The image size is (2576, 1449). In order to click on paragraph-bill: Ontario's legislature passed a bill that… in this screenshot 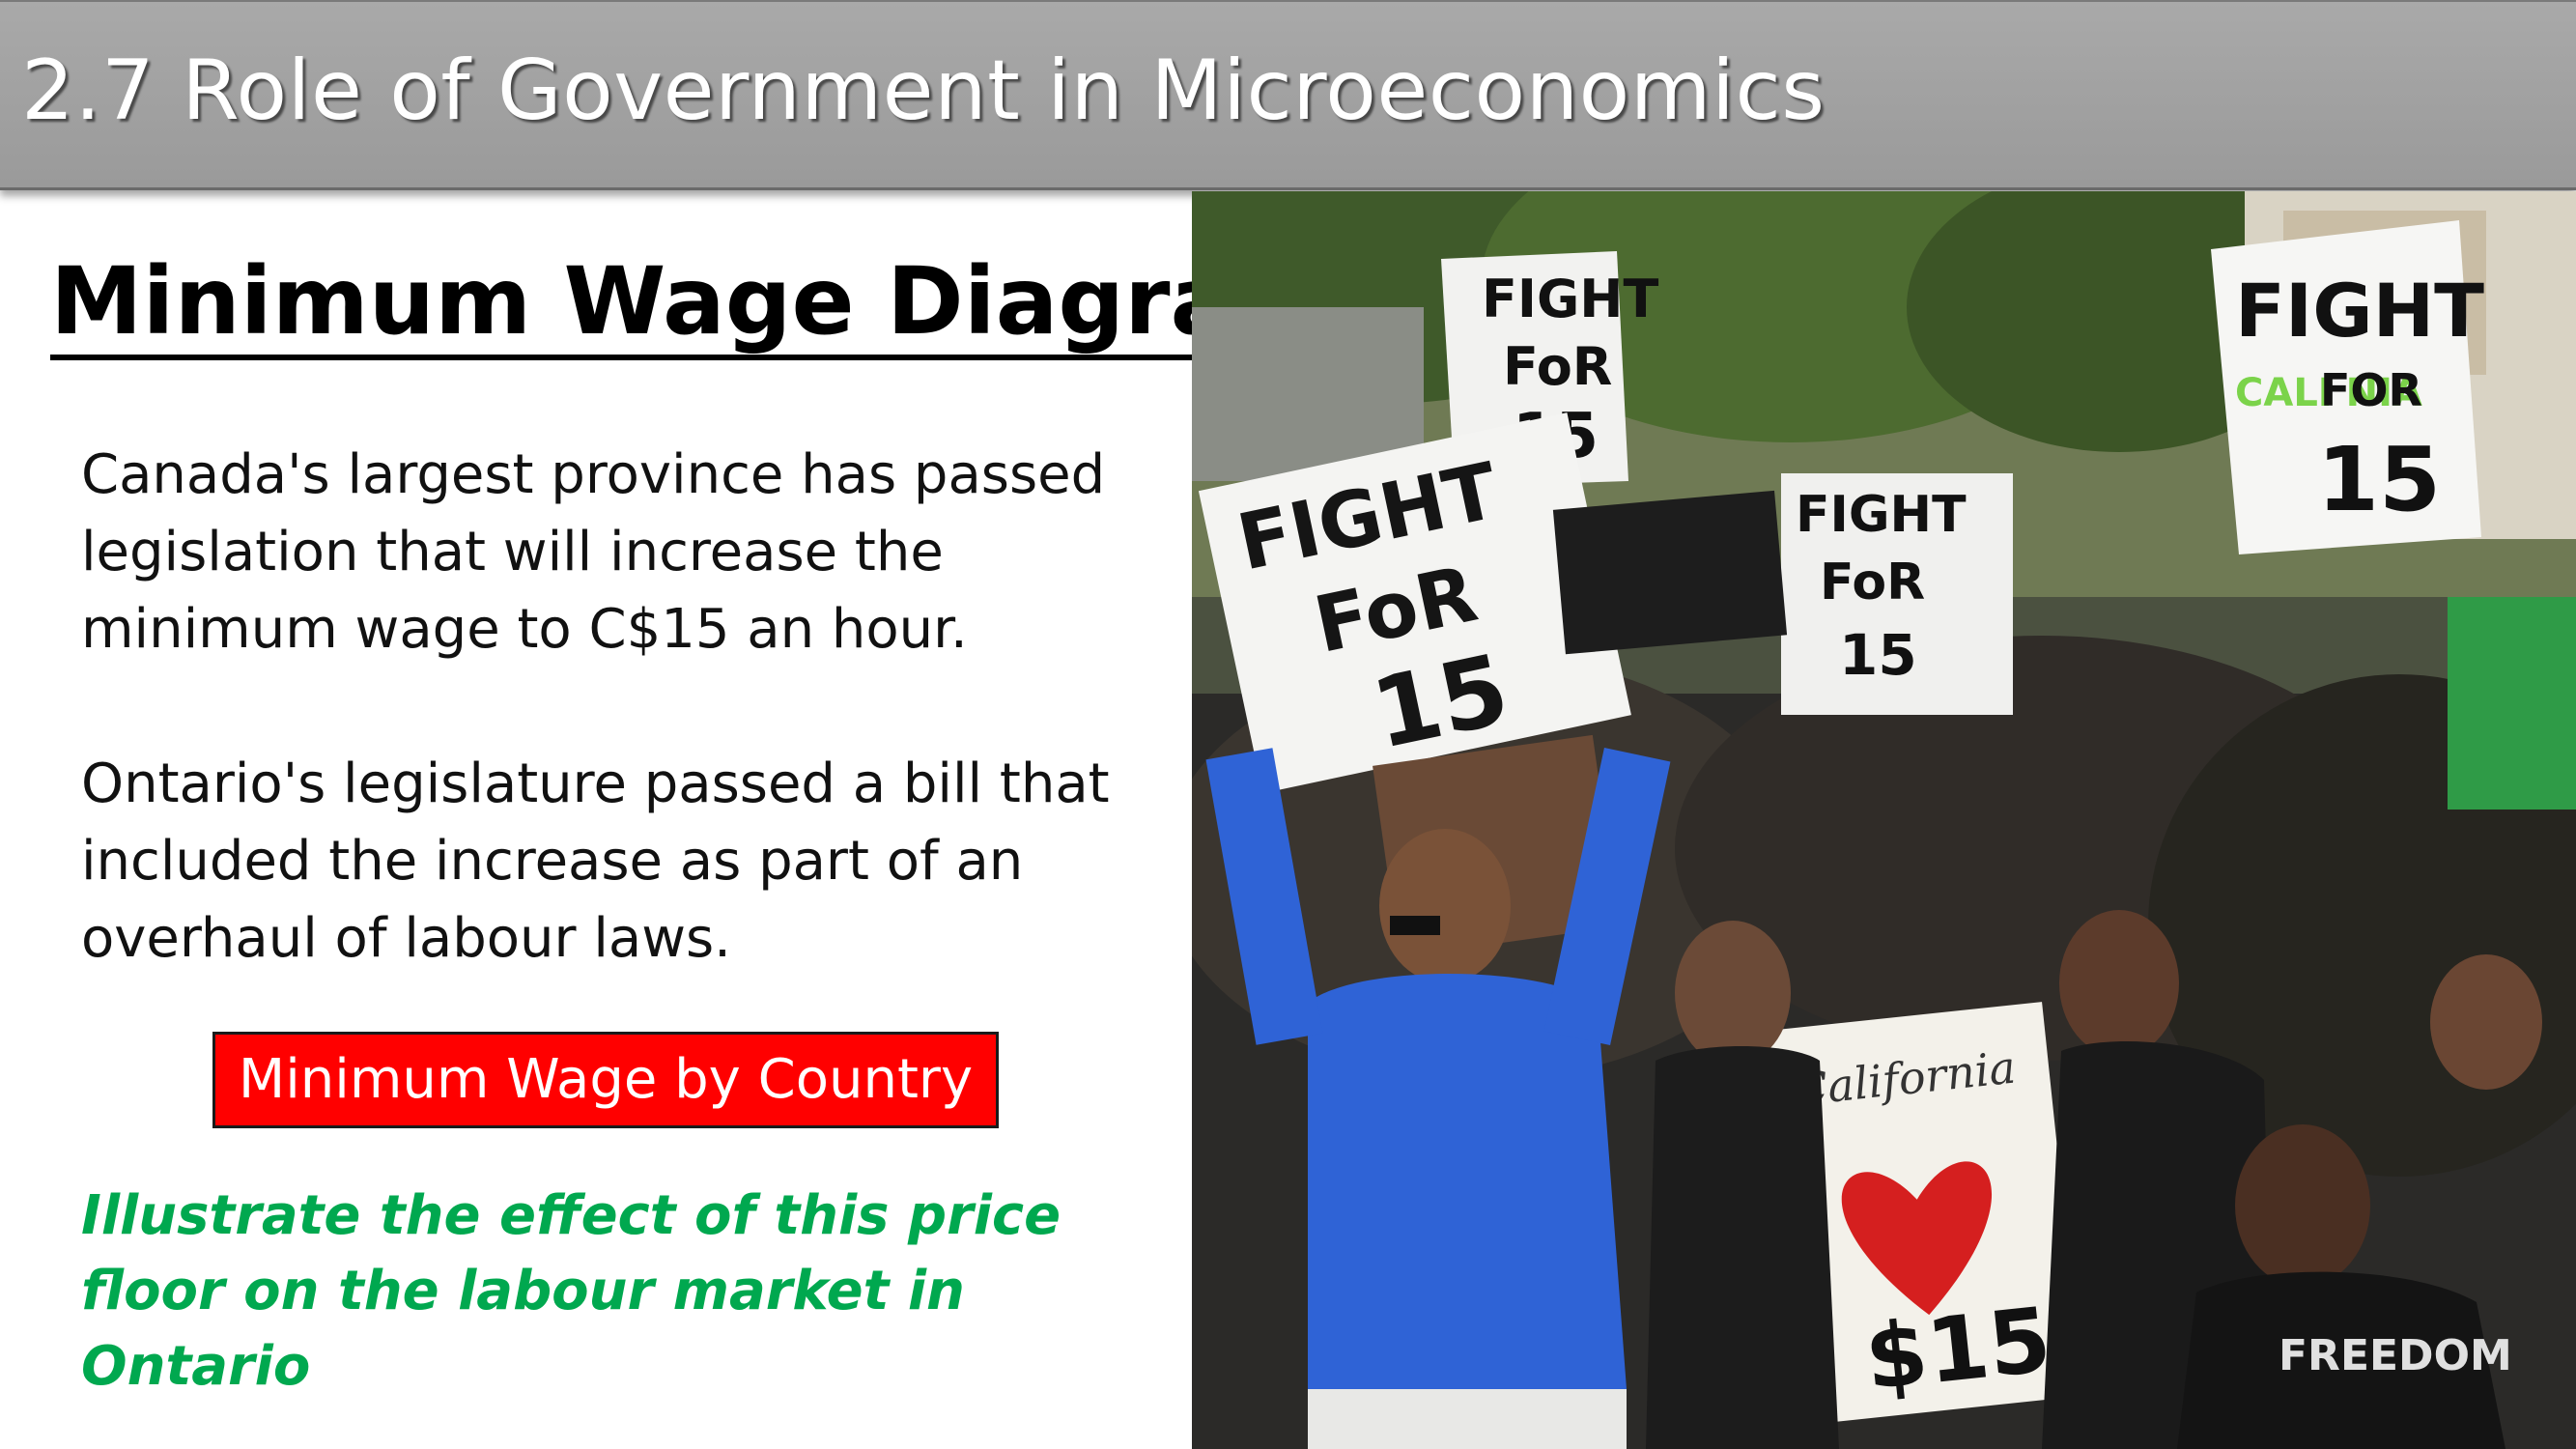, I will do `click(595, 861)`.